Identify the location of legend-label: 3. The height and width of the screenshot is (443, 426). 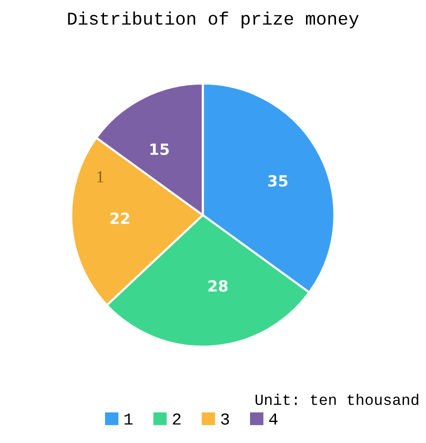
(225, 419).